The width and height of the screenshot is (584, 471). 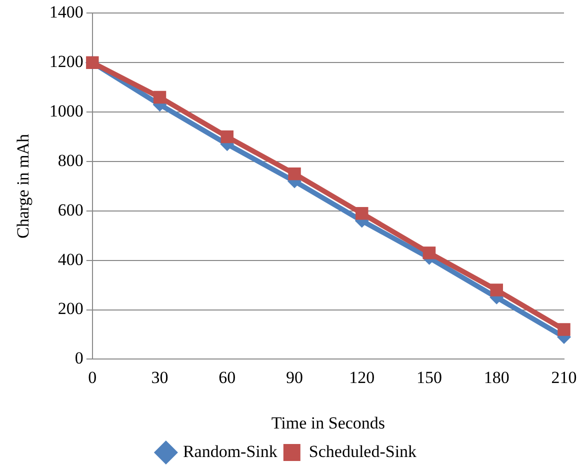 What do you see at coordinates (328, 422) in the screenshot?
I see `x-axis-title: Time in Seconds` at bounding box center [328, 422].